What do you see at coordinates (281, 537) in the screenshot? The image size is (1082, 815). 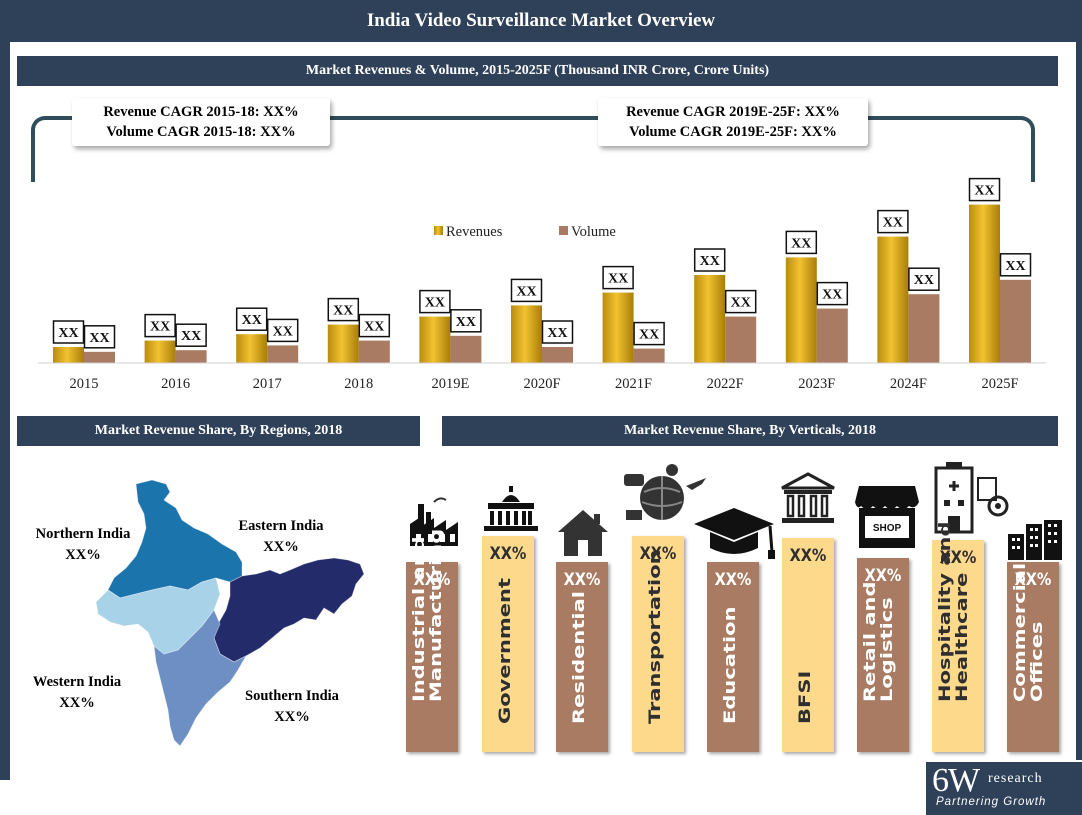 I see `region-label-eastern: Eastern India XX%` at bounding box center [281, 537].